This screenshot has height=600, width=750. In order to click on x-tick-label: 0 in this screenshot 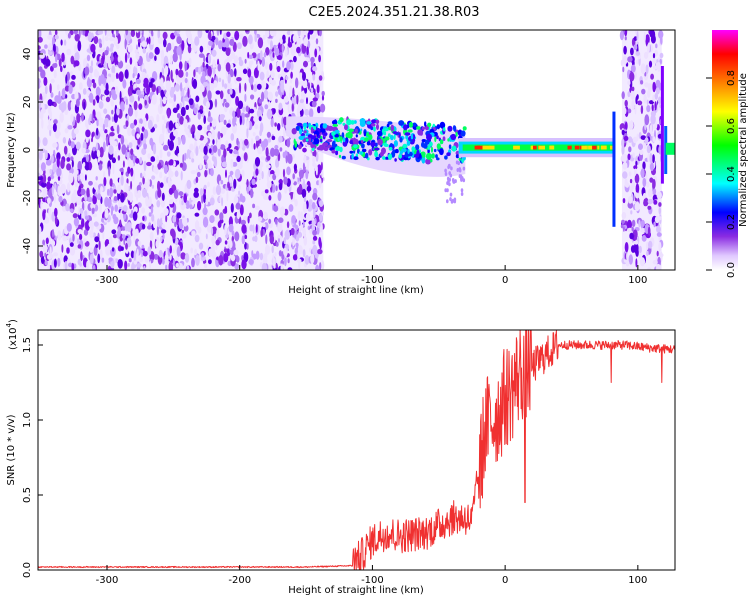, I will do `click(505, 580)`.